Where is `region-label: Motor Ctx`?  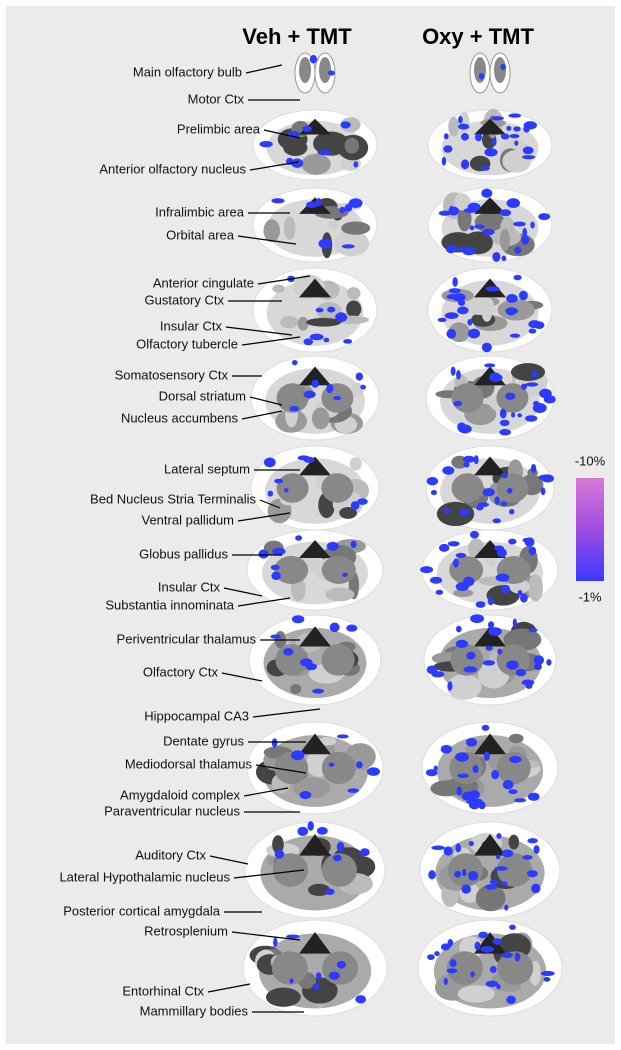
region-label: Motor Ctx is located at coordinates (216, 98).